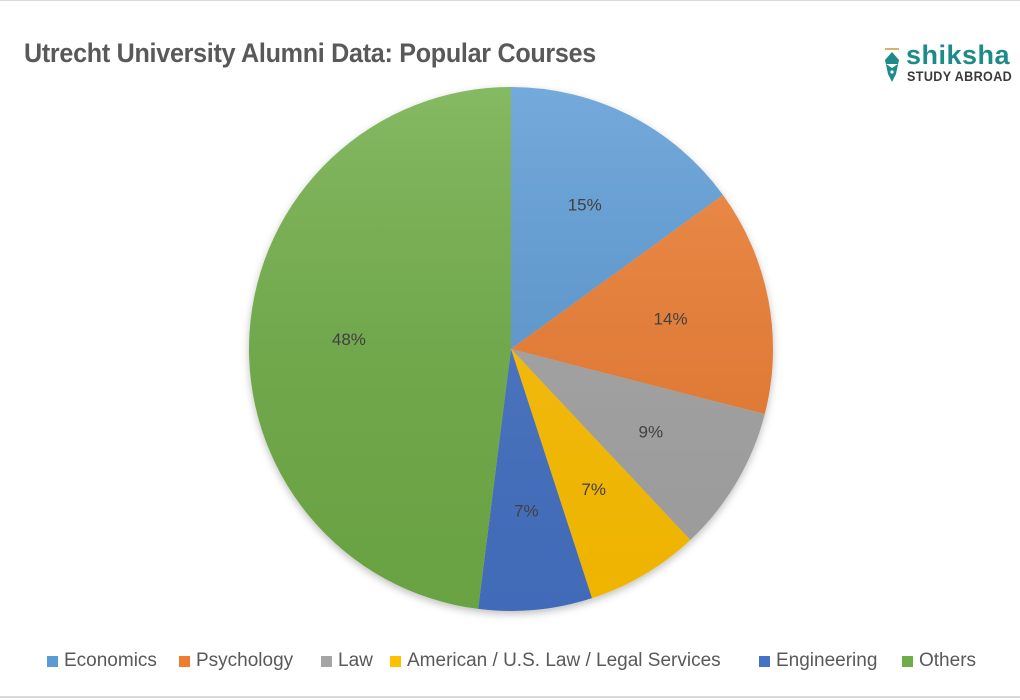  Describe the element at coordinates (651, 432) in the screenshot. I see `slice-data-label: 9%` at that location.